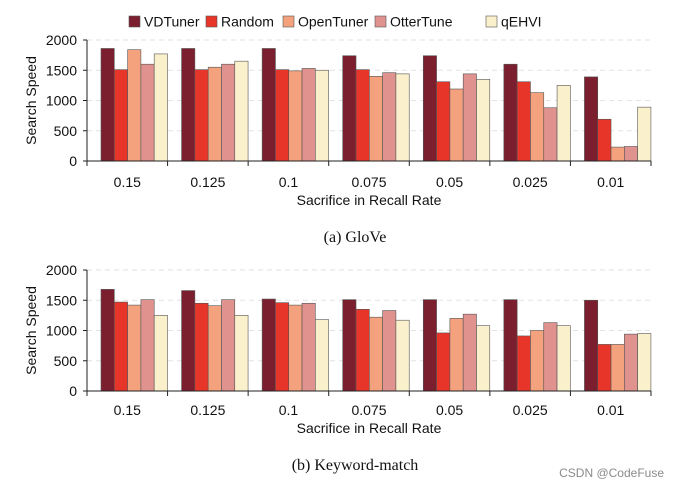  Describe the element at coordinates (73, 161) in the screenshot. I see `chart-0-y-tick-label: 0` at that location.